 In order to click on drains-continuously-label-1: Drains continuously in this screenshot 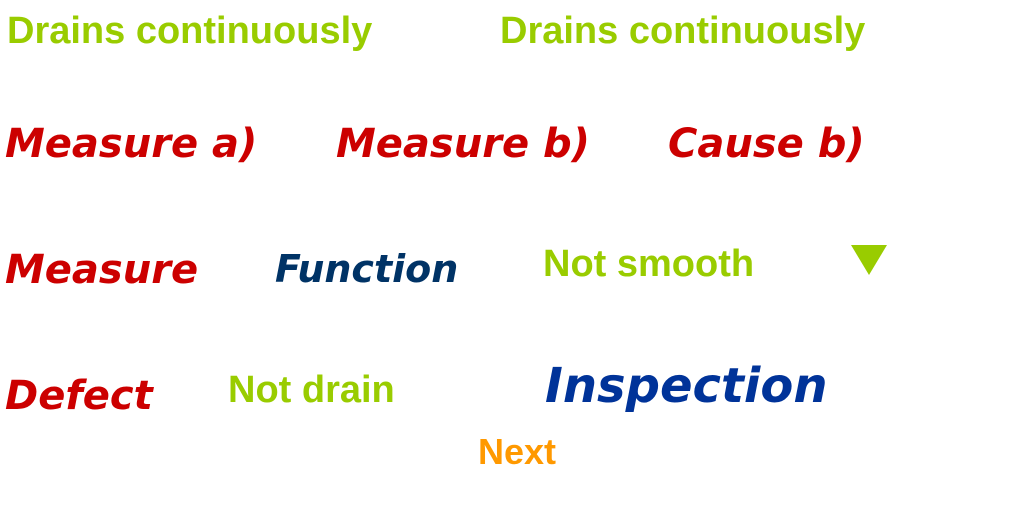, I will do `click(190, 31)`.